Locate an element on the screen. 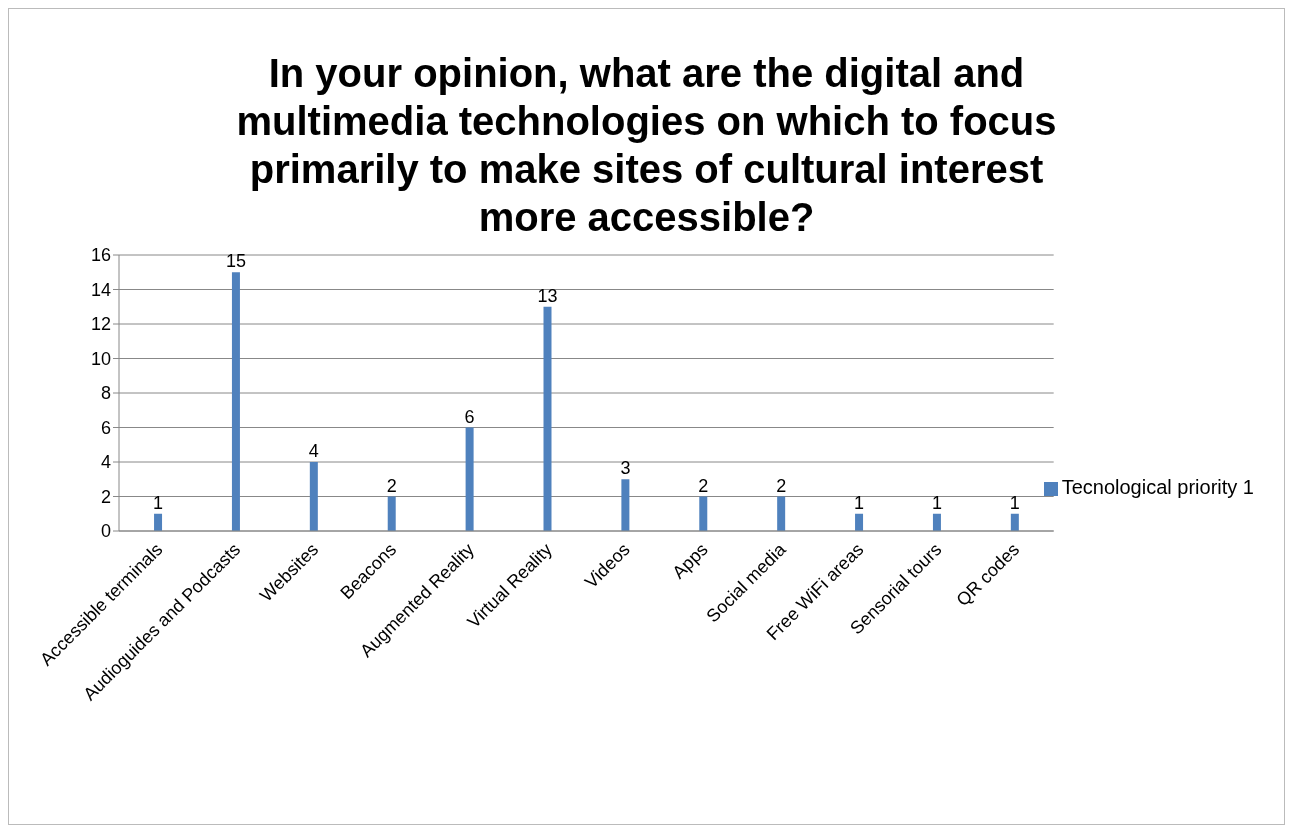  y-tick-label: 2 is located at coordinates (105, 496).